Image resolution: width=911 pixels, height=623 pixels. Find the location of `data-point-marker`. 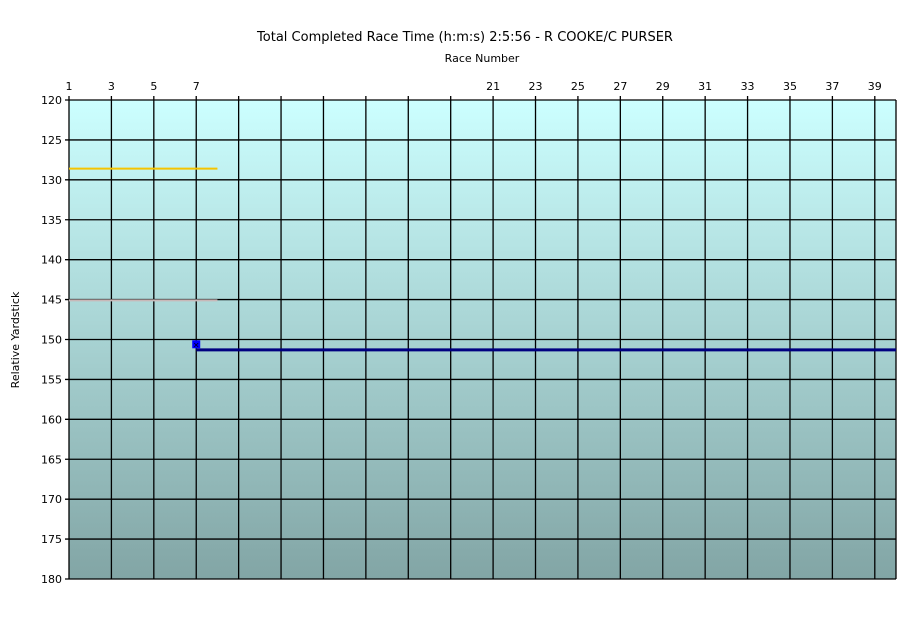

data-point-marker is located at coordinates (196, 344).